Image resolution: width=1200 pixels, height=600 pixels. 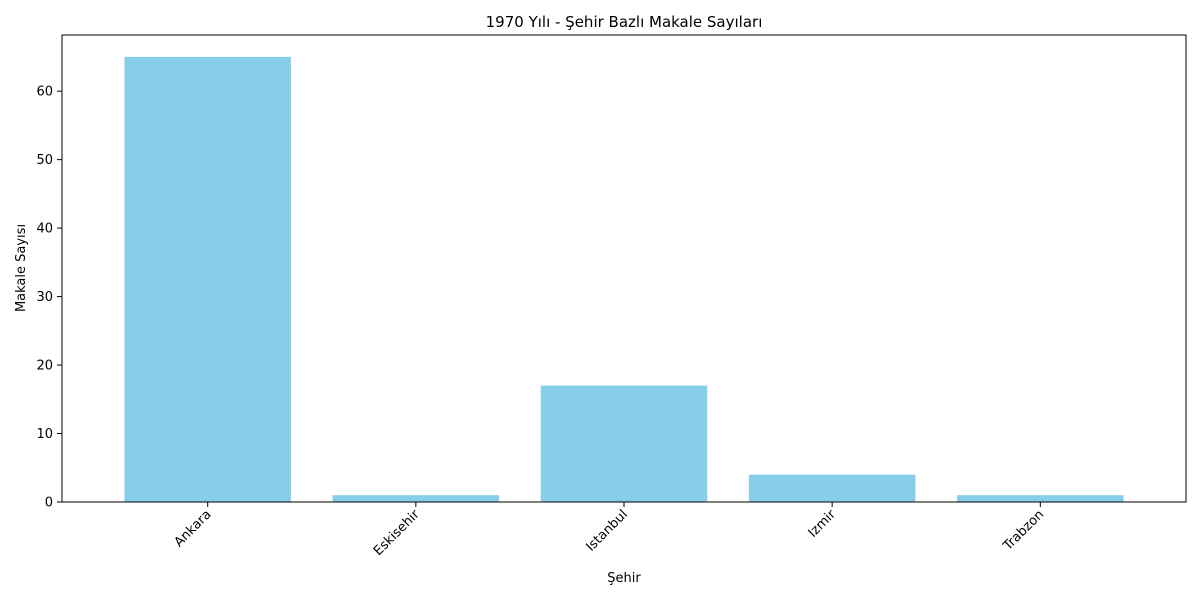 What do you see at coordinates (44, 160) in the screenshot?
I see `y-tick-label: 50` at bounding box center [44, 160].